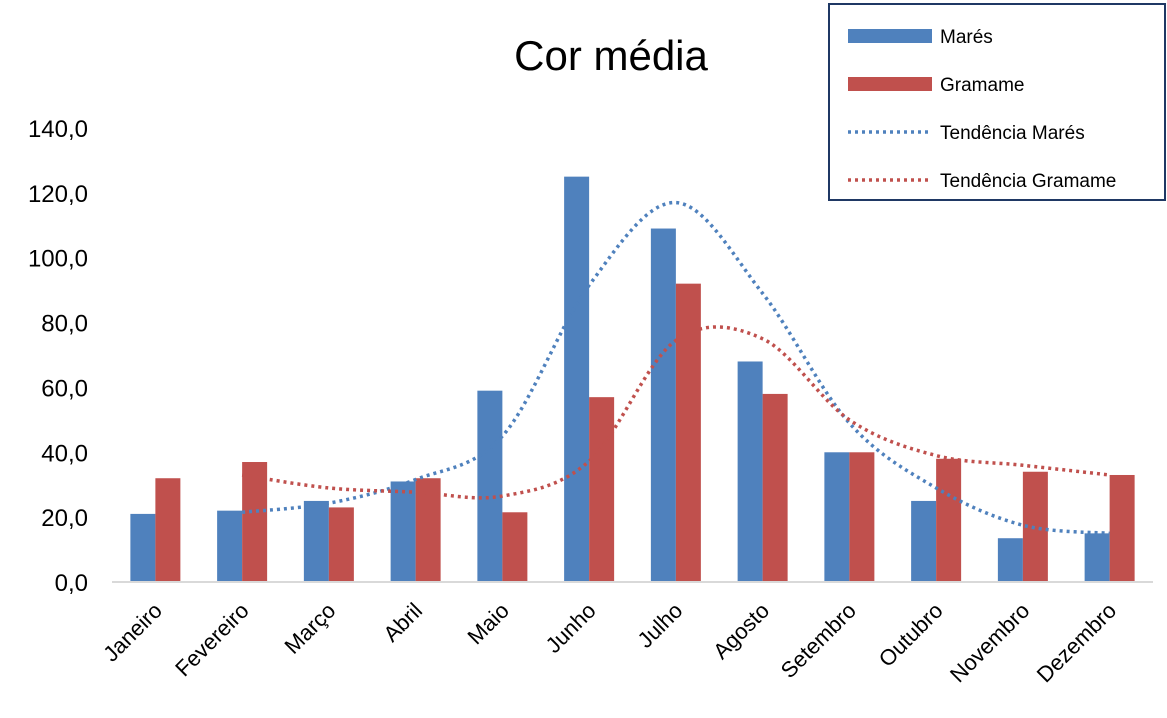 Image resolution: width=1167 pixels, height=718 pixels. I want to click on y-axis: 0,0 20,0 40,0 60,0 80,0 100,0 120,0 140,0, so click(58, 356).